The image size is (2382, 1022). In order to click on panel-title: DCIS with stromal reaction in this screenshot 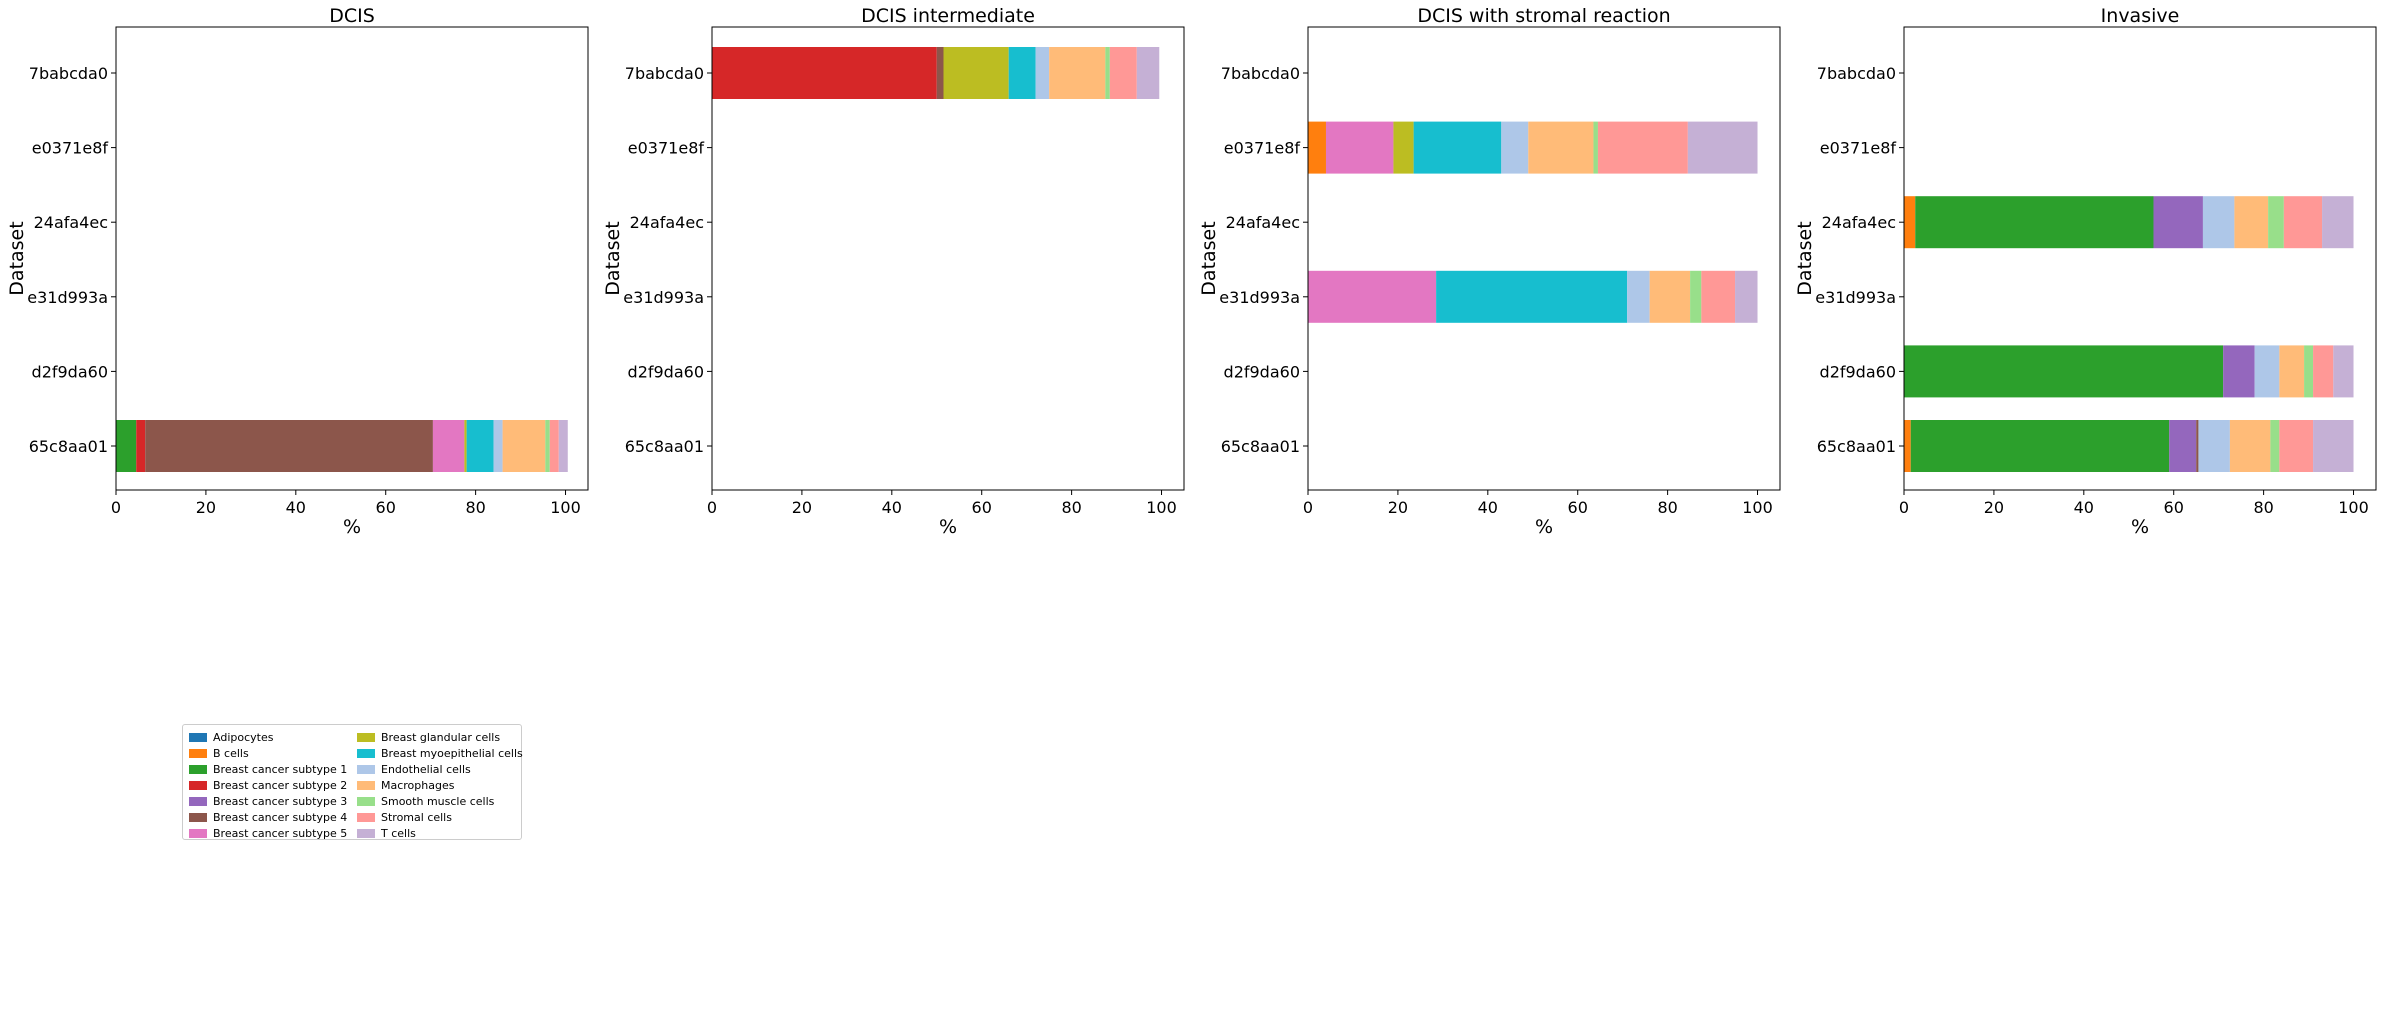, I will do `click(1543, 16)`.